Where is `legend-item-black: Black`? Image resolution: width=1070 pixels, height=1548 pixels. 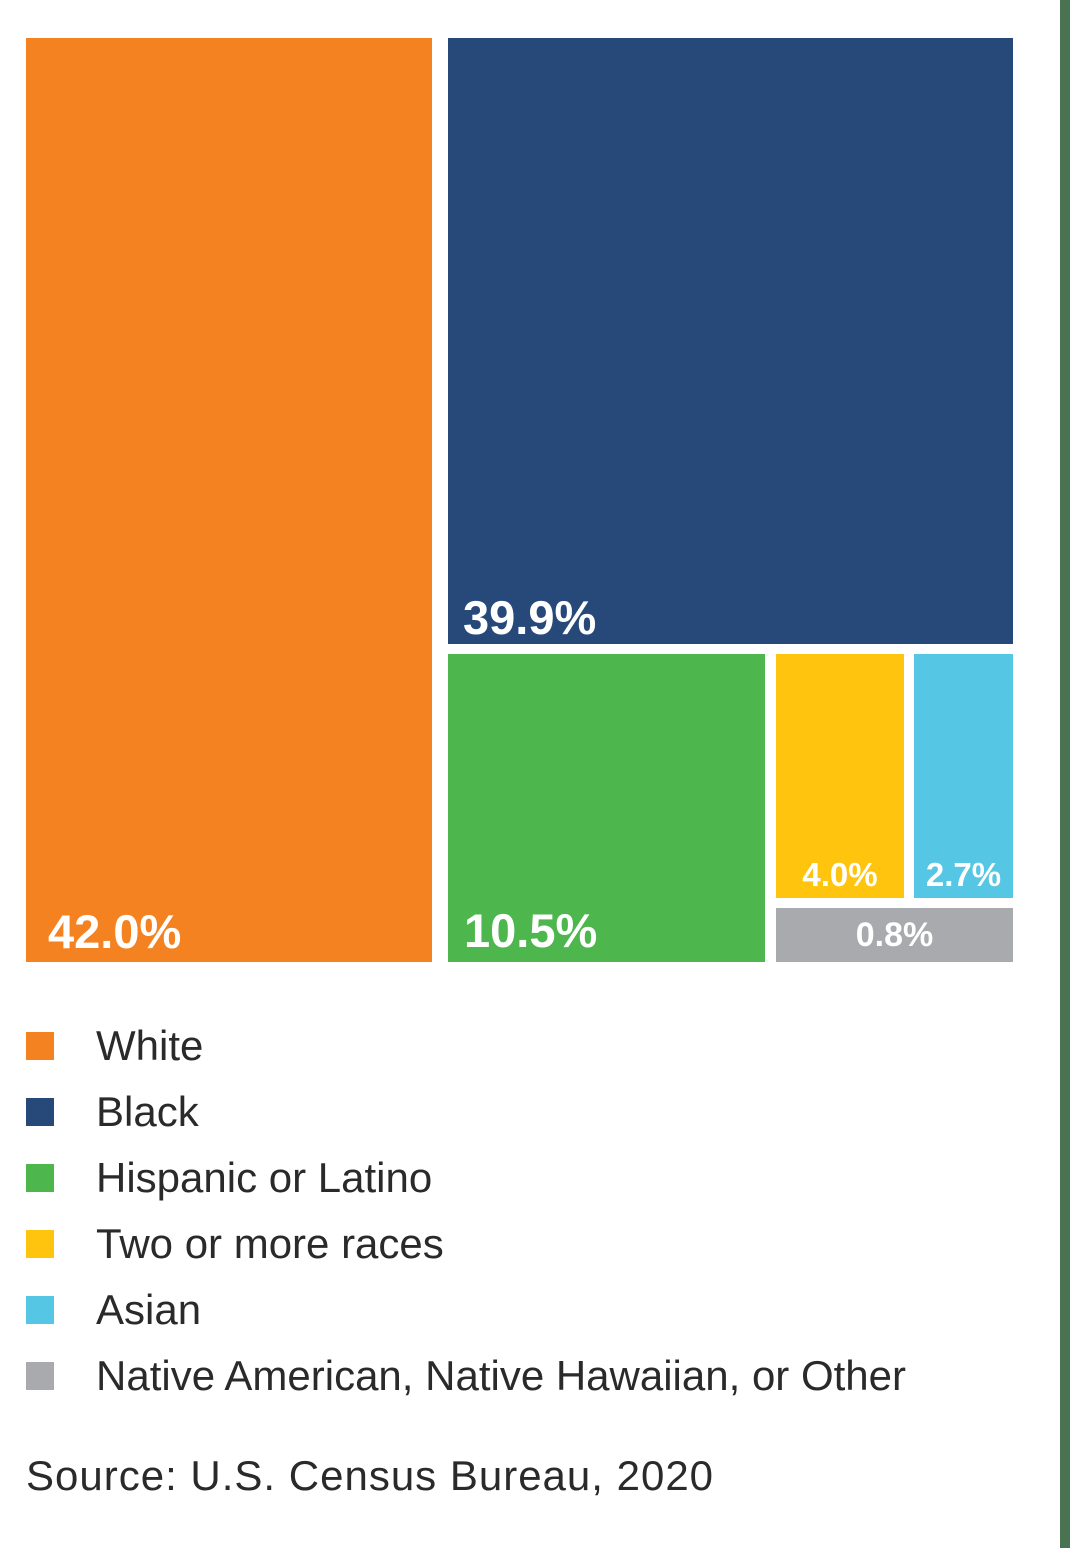 legend-item-black: Black is located at coordinates (526, 1112).